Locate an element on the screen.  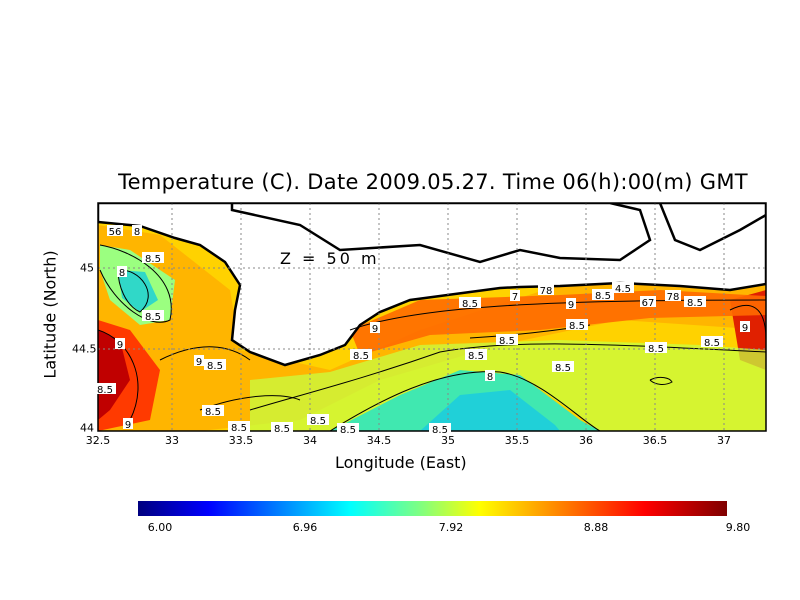
x-tick: 36 is located at coordinates (586, 440).